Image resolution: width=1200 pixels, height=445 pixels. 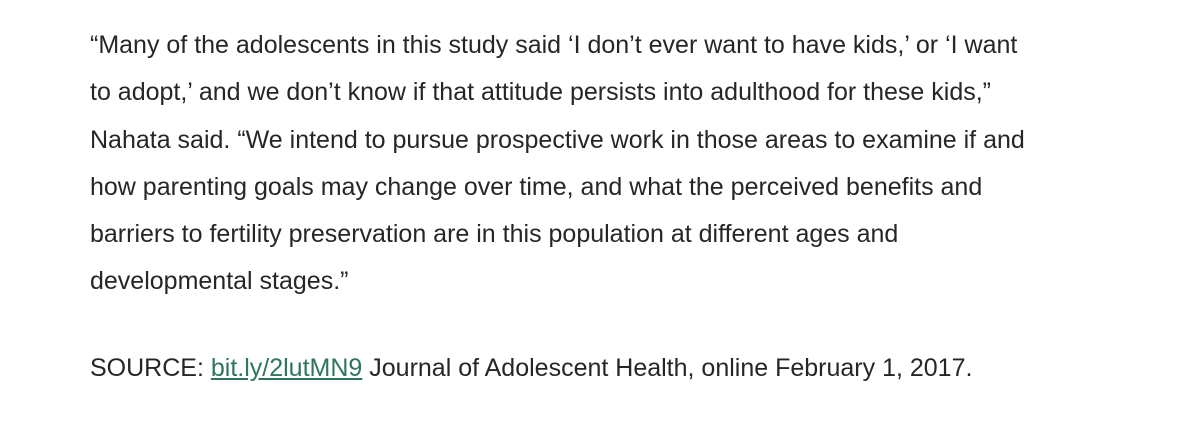 What do you see at coordinates (147, 368) in the screenshot?
I see `source-label: SOURCE:` at bounding box center [147, 368].